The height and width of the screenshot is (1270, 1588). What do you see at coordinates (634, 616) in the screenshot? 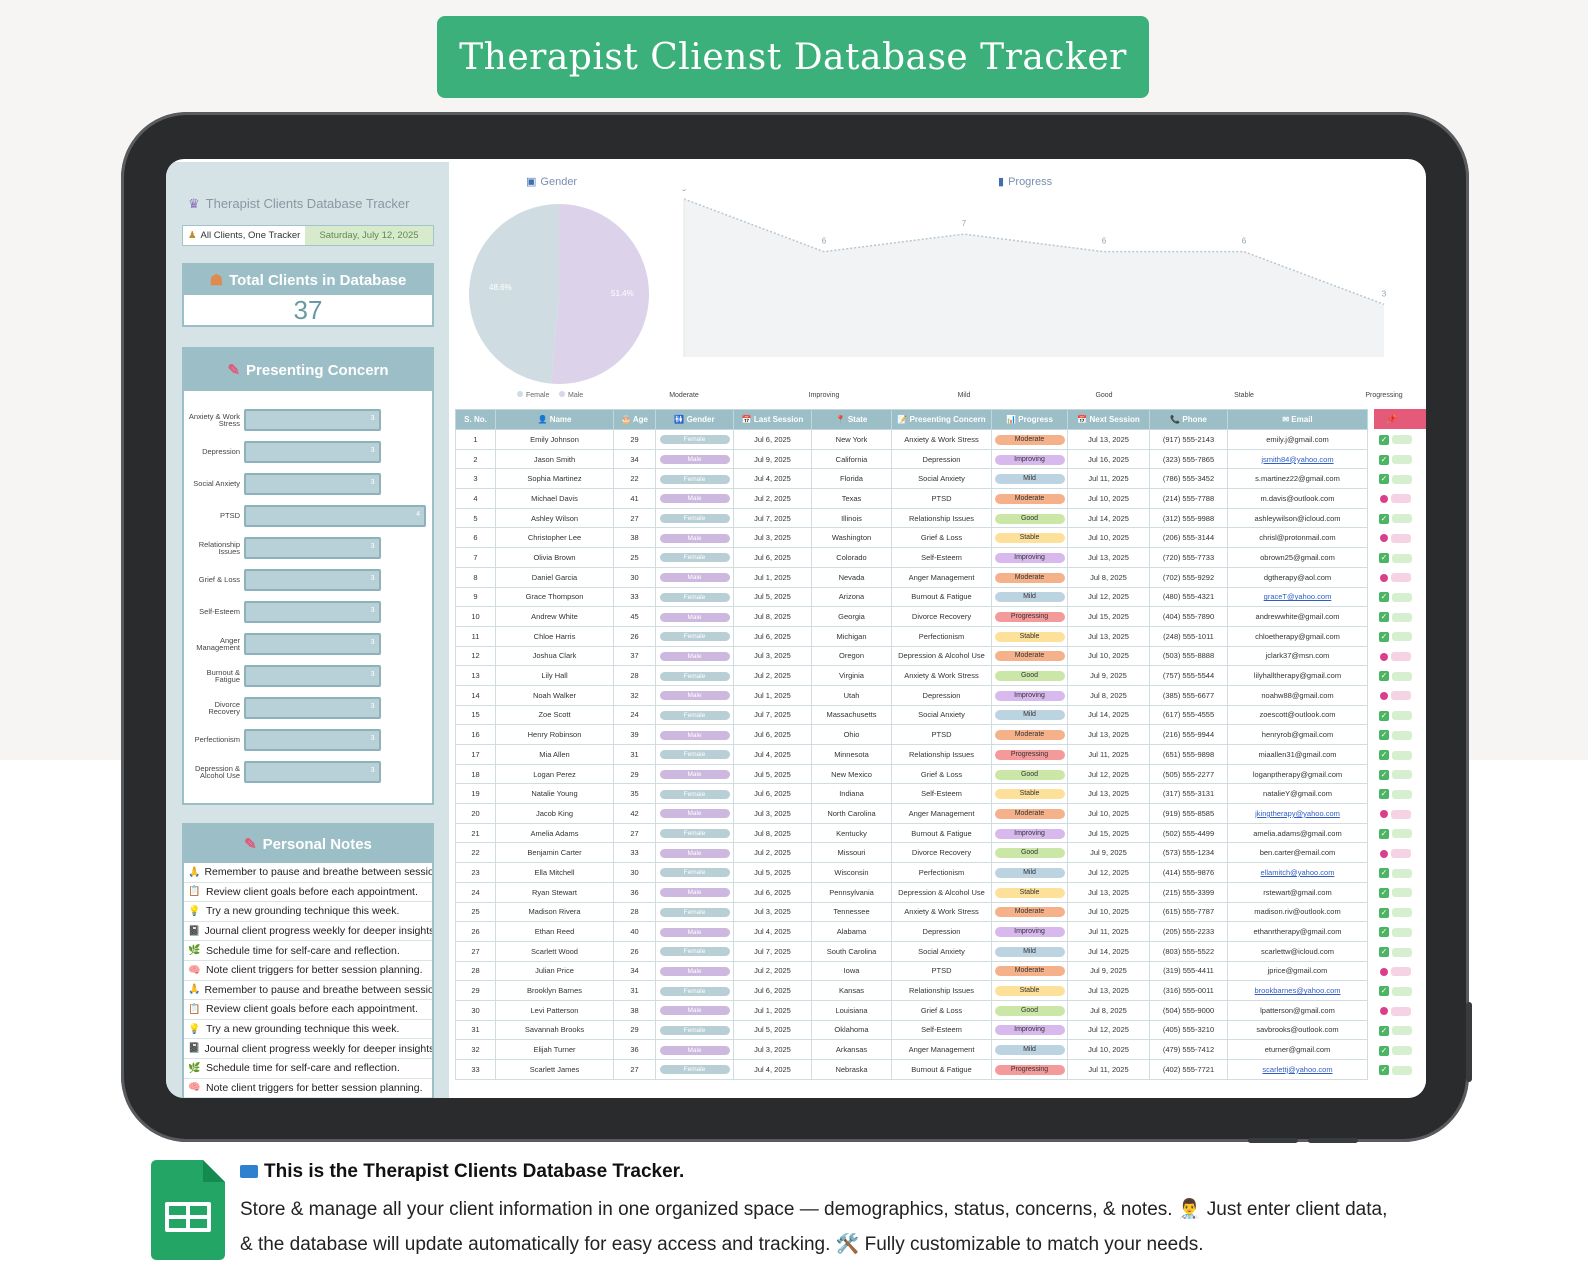
I see `cell-age: 45` at bounding box center [634, 616].